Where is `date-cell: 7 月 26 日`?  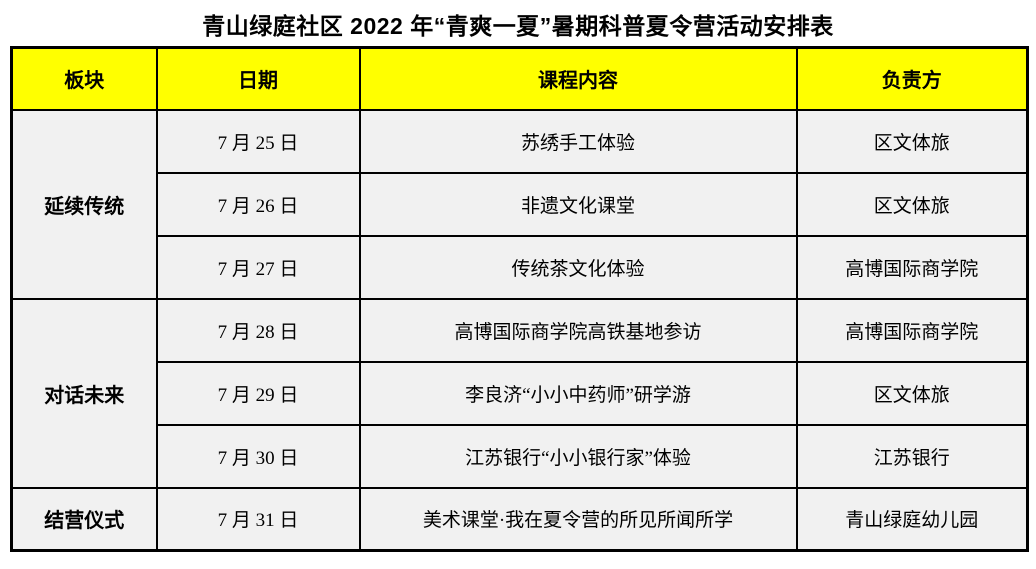
date-cell: 7 月 26 日 is located at coordinates (258, 204).